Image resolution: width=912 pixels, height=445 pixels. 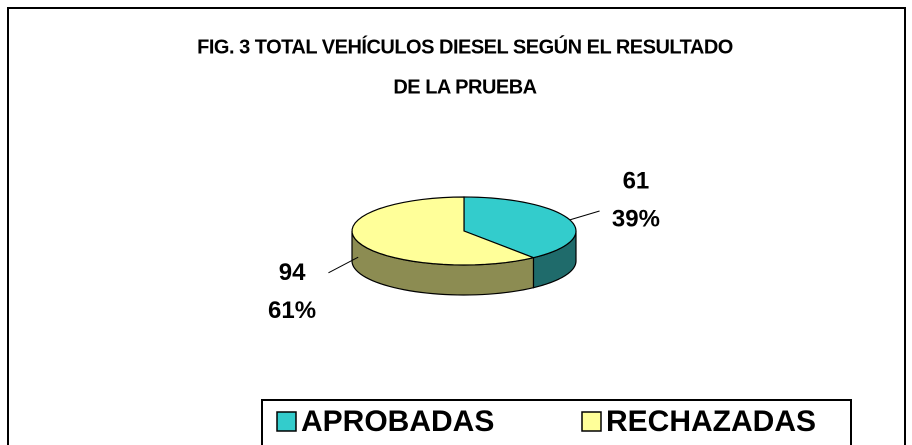 I want to click on percent-label: 39%, so click(x=636, y=218).